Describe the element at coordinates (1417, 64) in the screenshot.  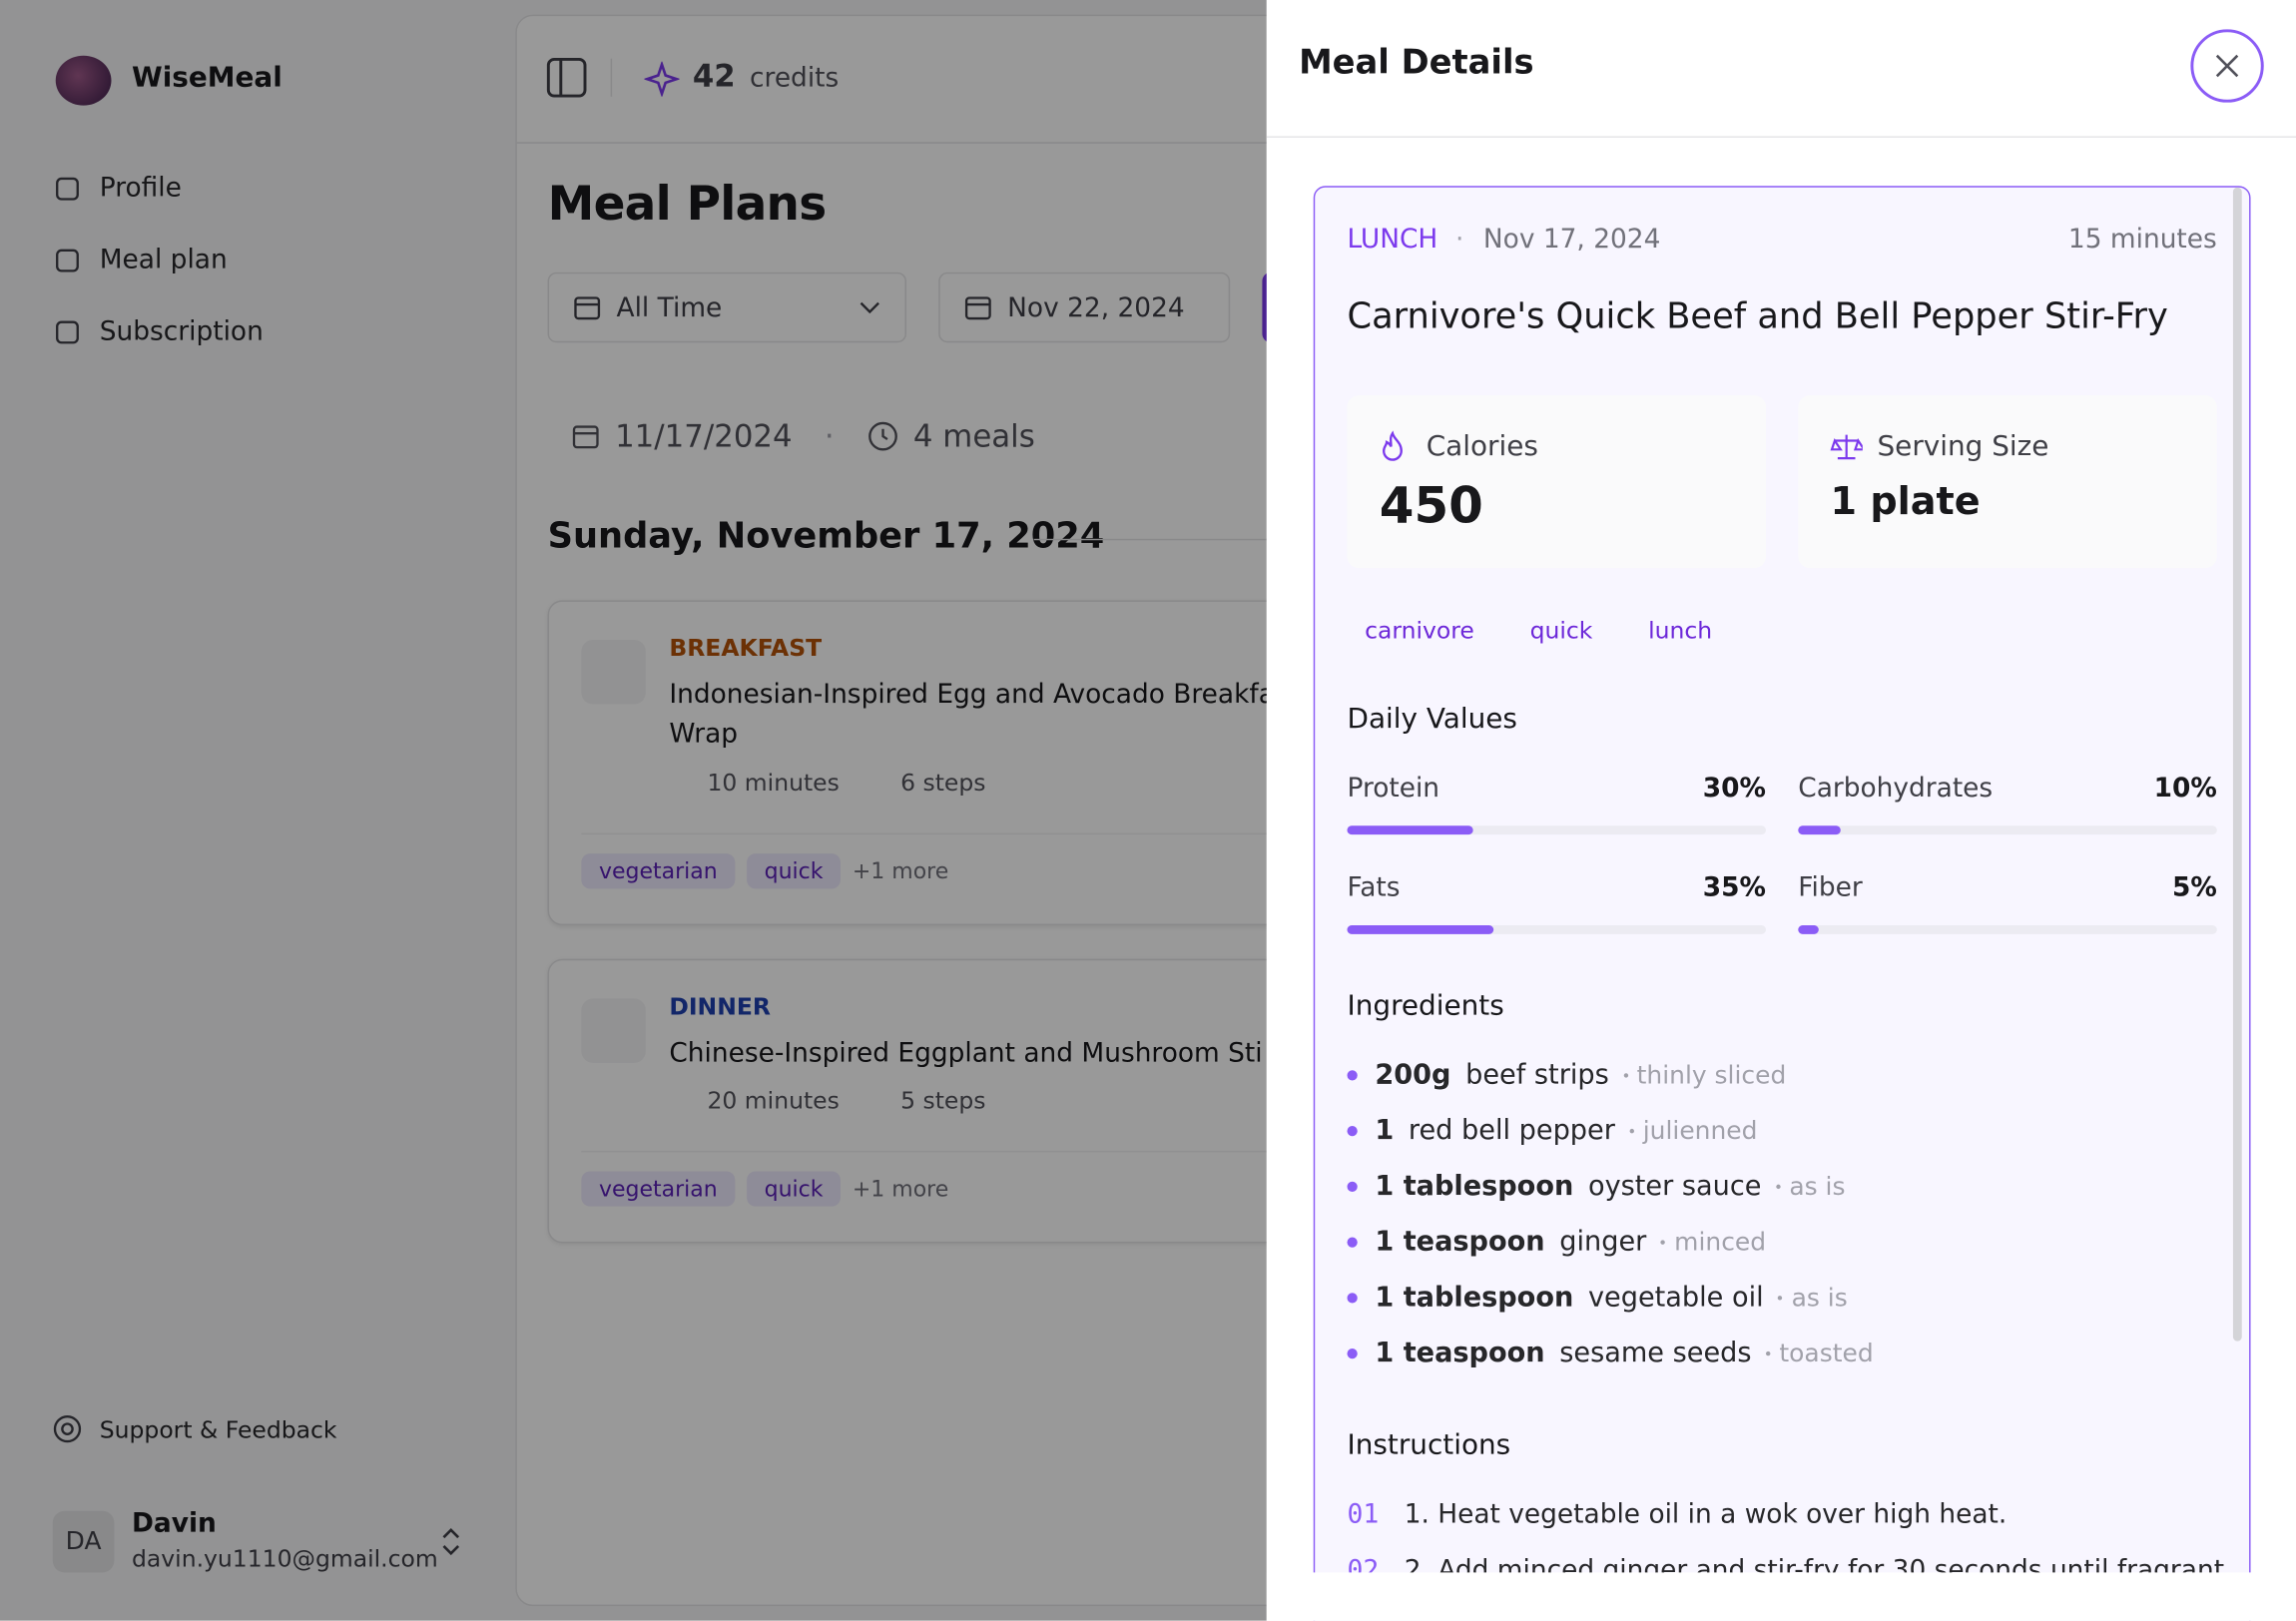
I see `panel-title: Meal Details` at that location.